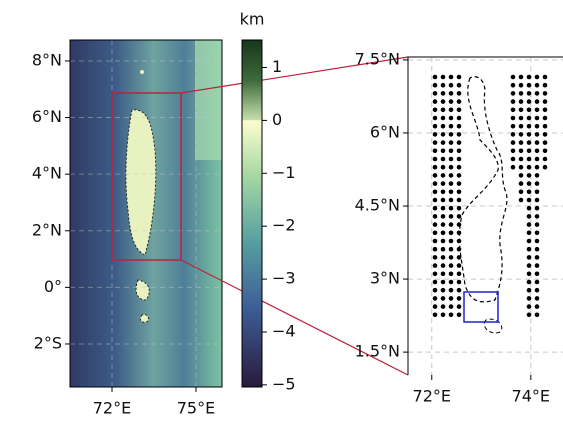  What do you see at coordinates (47, 173) in the screenshot?
I see `y-tick-label: 4°N` at bounding box center [47, 173].